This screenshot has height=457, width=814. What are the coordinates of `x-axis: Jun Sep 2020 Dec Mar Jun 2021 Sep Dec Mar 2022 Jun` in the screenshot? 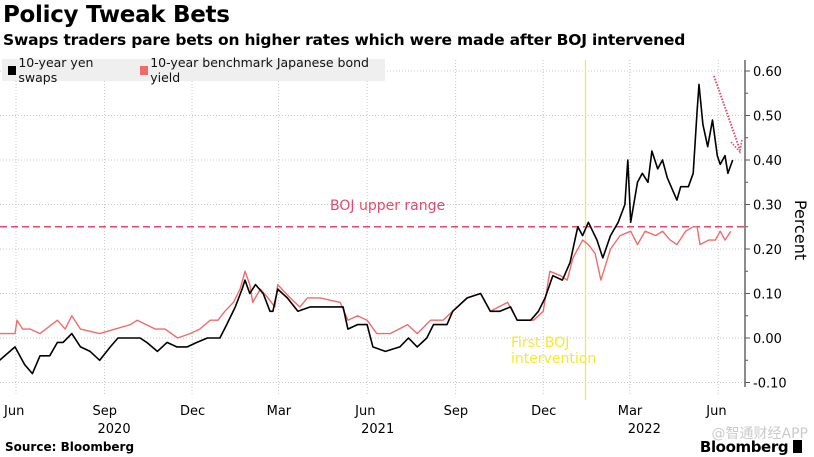 It's located at (365, 420).